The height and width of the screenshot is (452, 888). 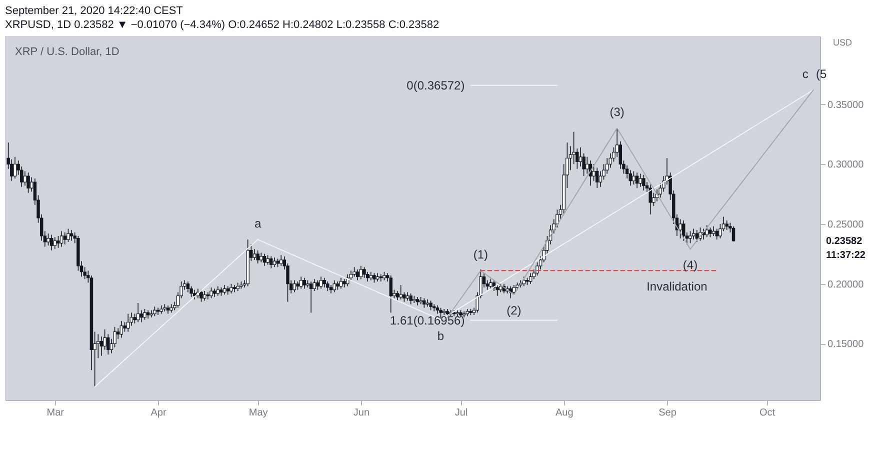 I want to click on x-tick-label: Aug, so click(x=564, y=413).